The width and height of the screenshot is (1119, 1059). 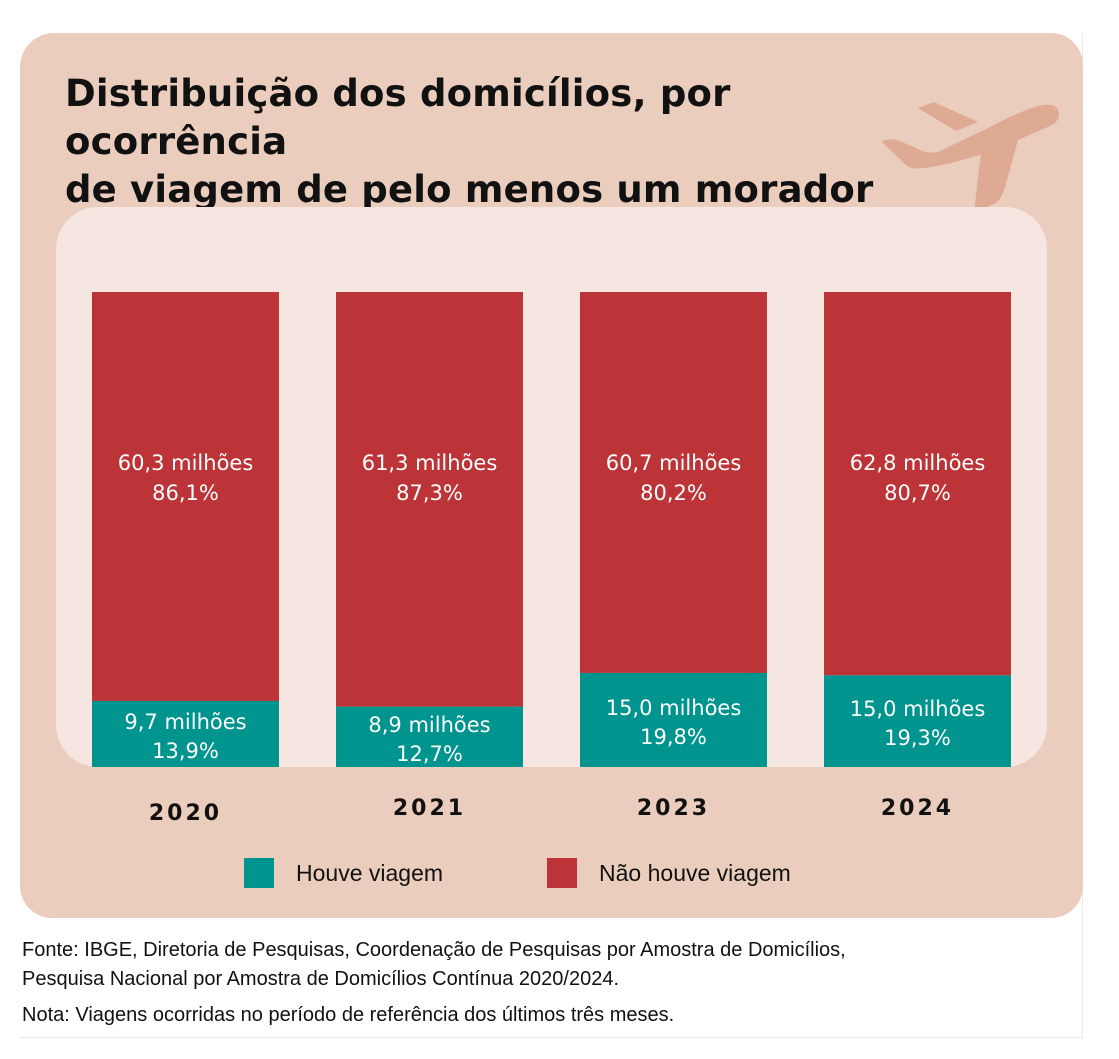 I want to click on legend-label-houve-viagem: Houve viagem, so click(x=370, y=872).